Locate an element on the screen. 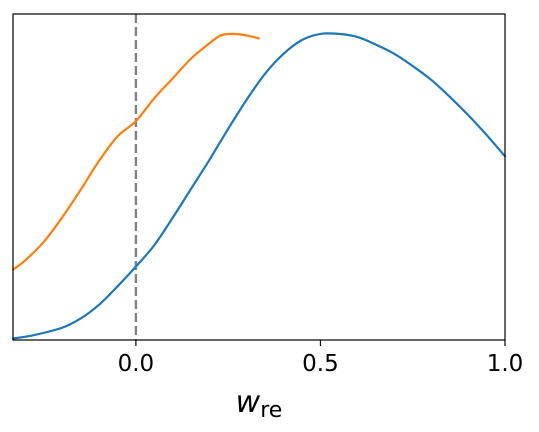 The width and height of the screenshot is (539, 432). x-axis-label: wre is located at coordinates (259, 404).